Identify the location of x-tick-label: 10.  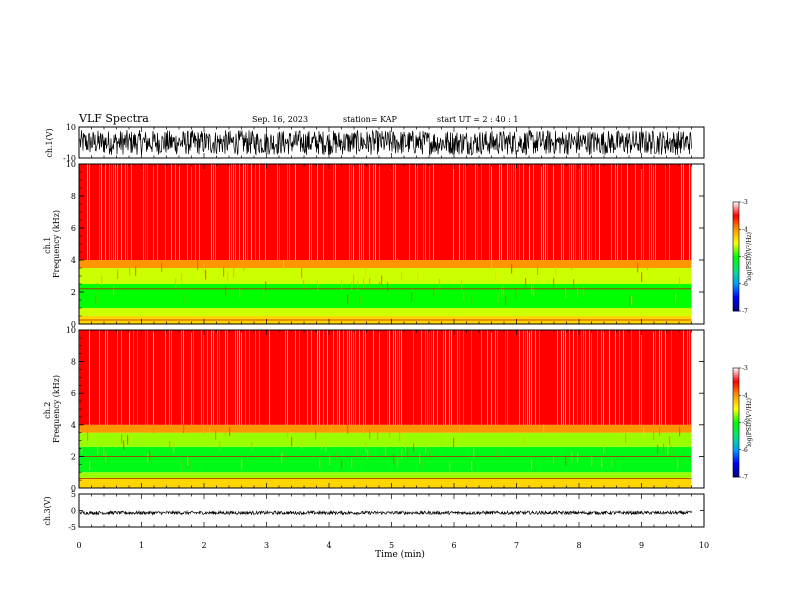
(704, 545).